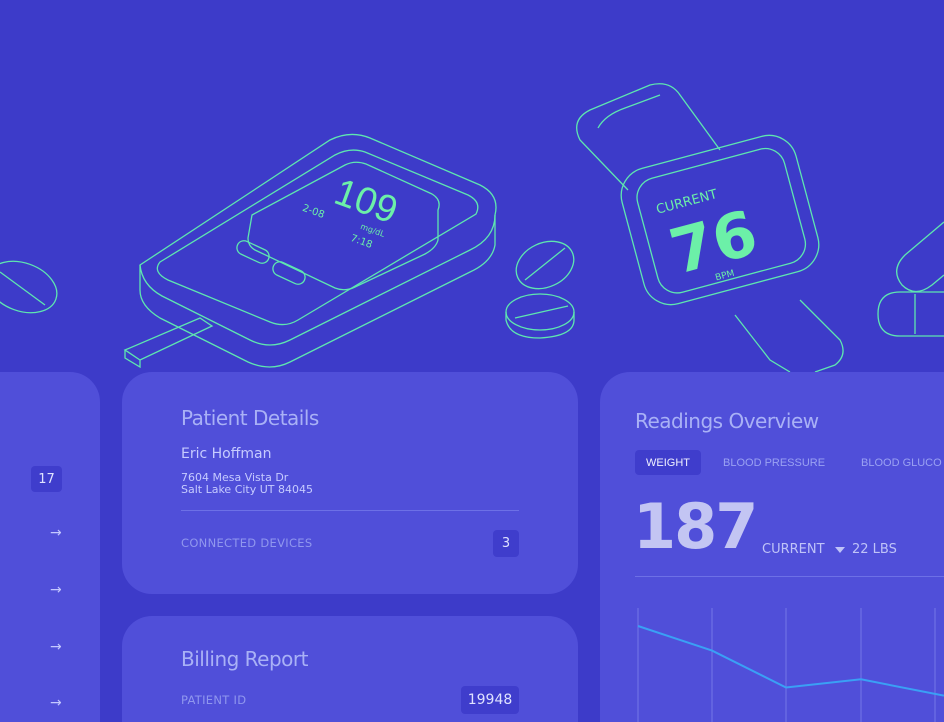  What do you see at coordinates (774, 462) in the screenshot?
I see `tab-blood-pressure: BLOOD PRESSURE` at bounding box center [774, 462].